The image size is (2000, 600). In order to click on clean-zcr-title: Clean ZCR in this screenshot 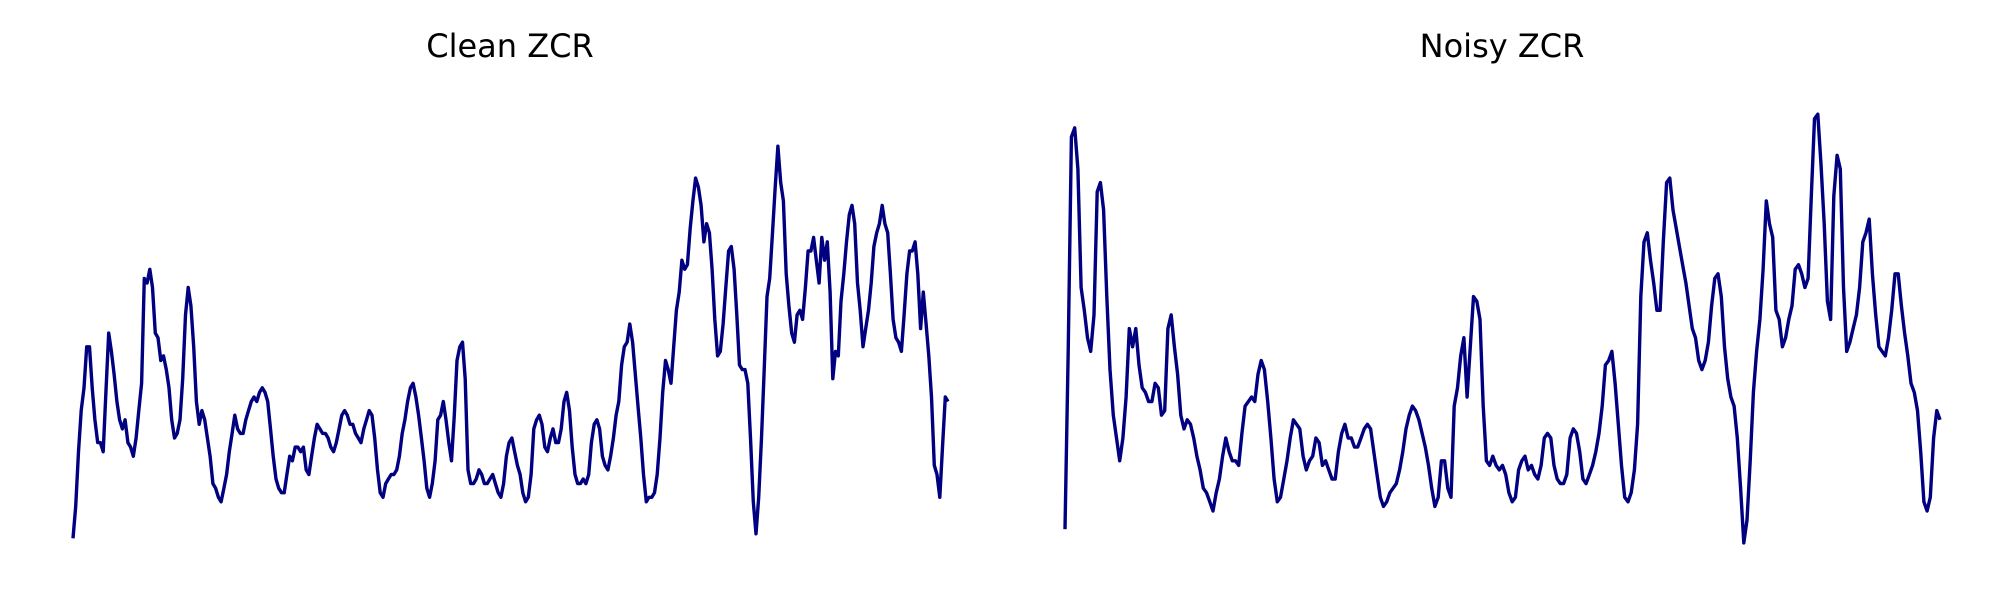, I will do `click(509, 46)`.